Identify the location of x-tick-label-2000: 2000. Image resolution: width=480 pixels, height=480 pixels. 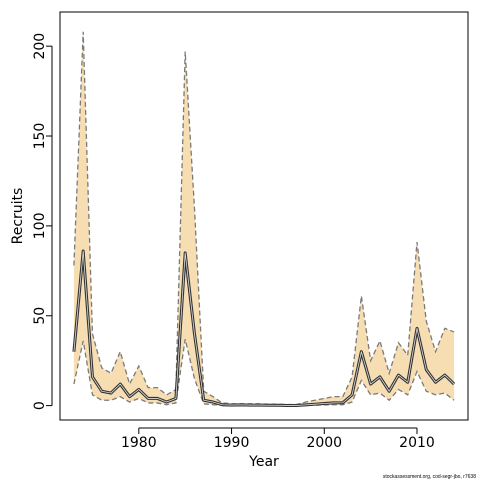
(324, 443).